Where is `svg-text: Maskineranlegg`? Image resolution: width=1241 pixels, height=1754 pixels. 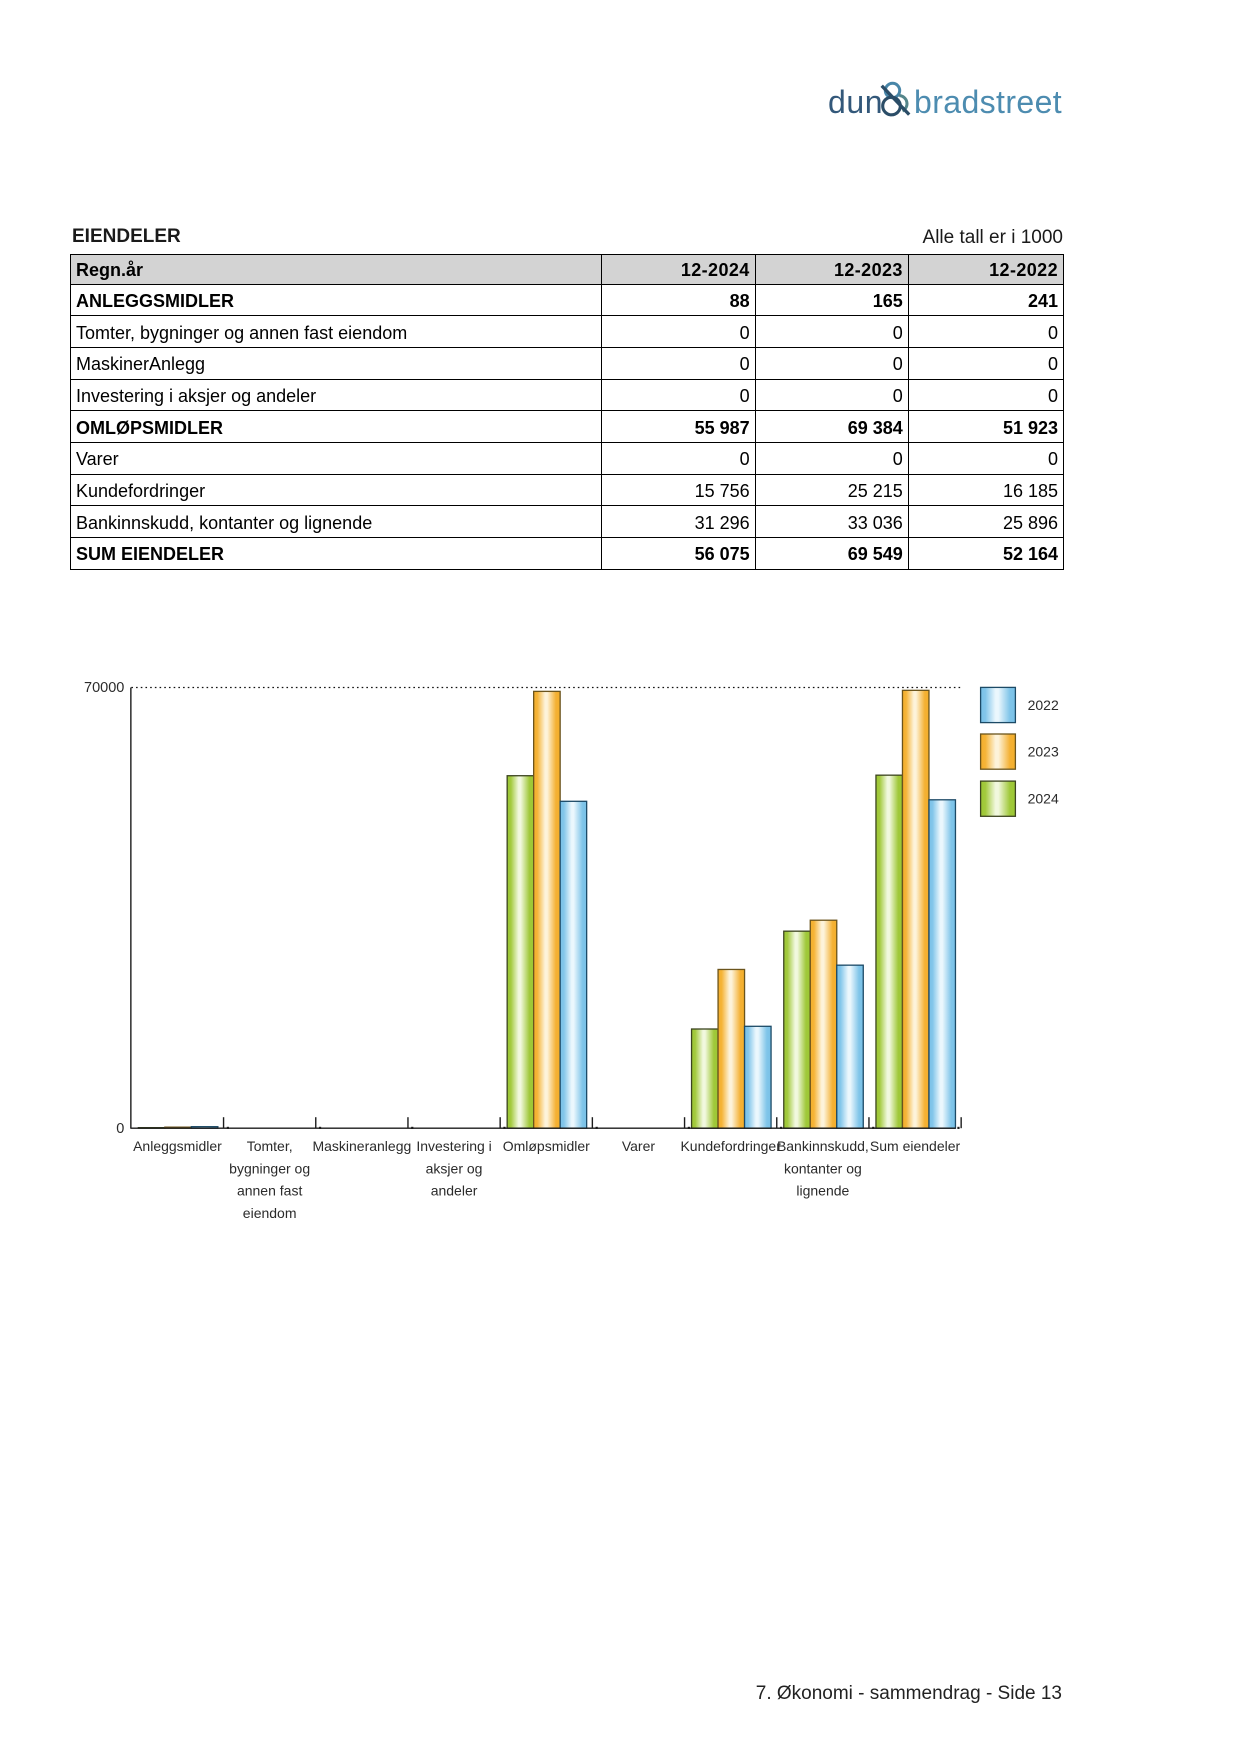 svg-text: Maskineranlegg is located at coordinates (361, 1146).